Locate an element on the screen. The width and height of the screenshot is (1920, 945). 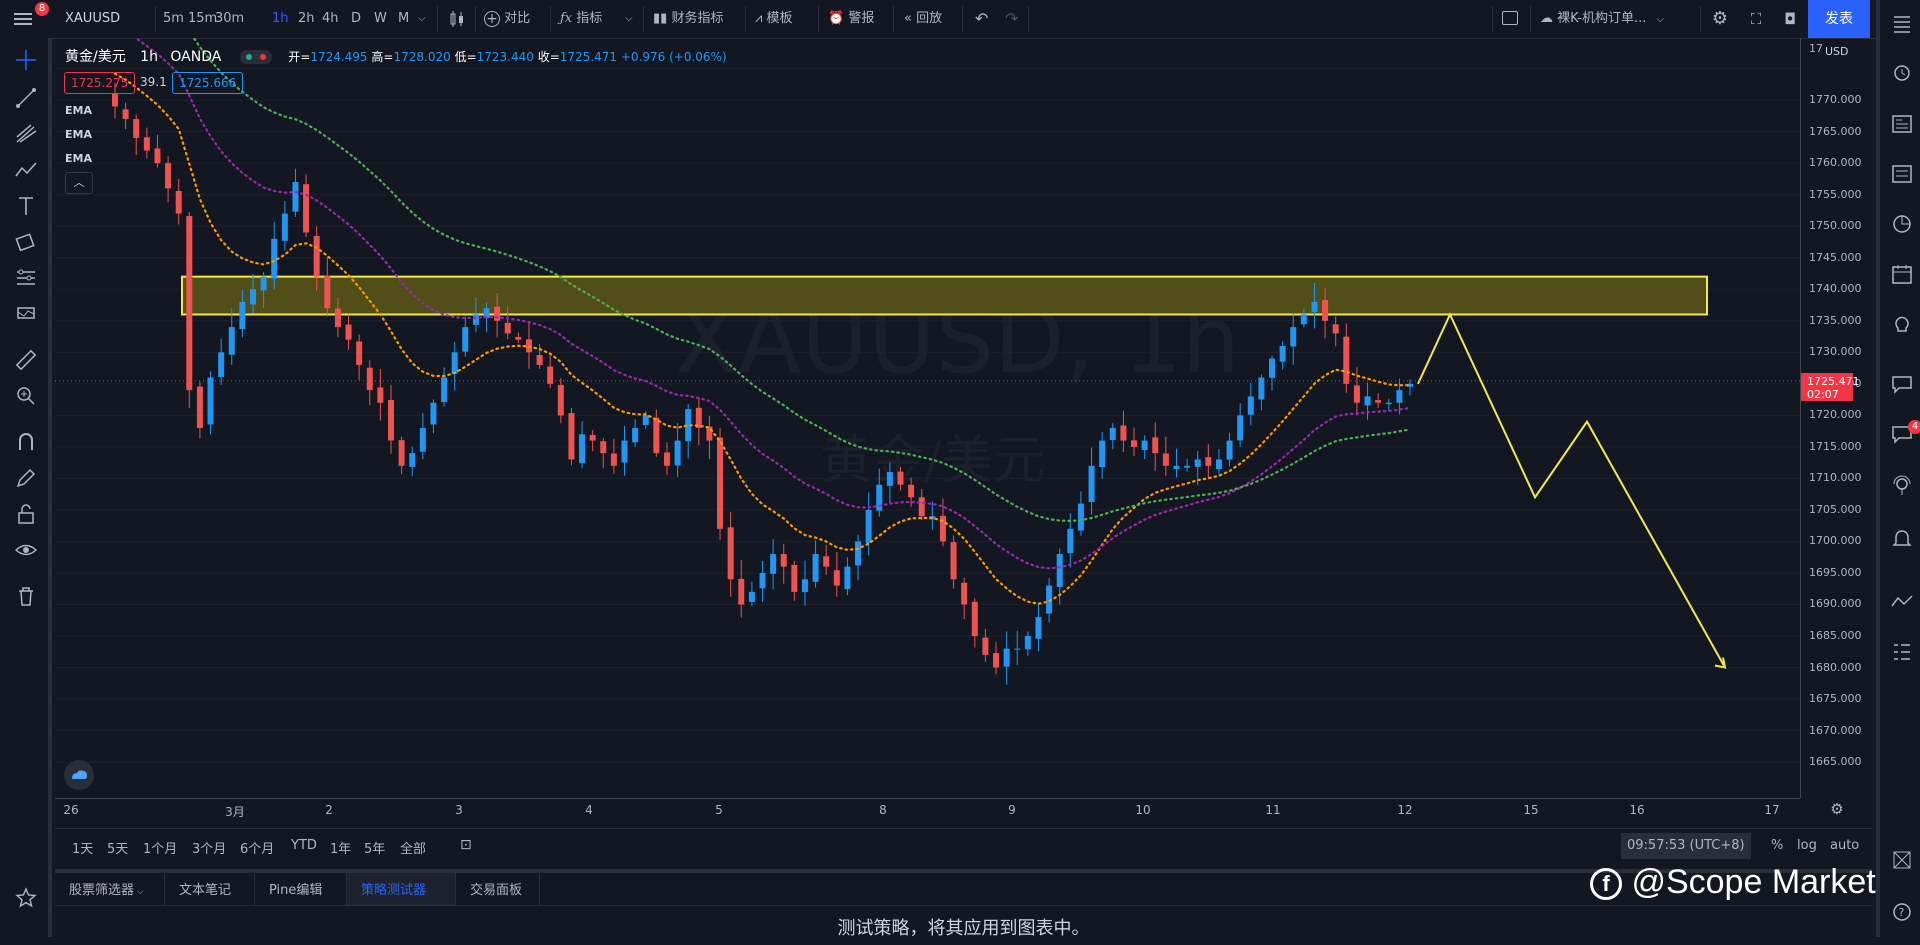
object-tree-icon is located at coordinates (1902, 652).